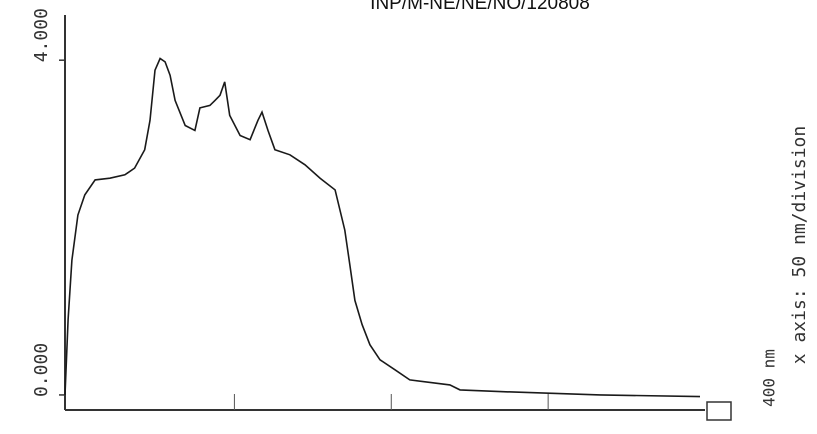 The width and height of the screenshot is (817, 434). What do you see at coordinates (799, 245) in the screenshot?
I see `axis-note: x axis: 50 nm/division` at bounding box center [799, 245].